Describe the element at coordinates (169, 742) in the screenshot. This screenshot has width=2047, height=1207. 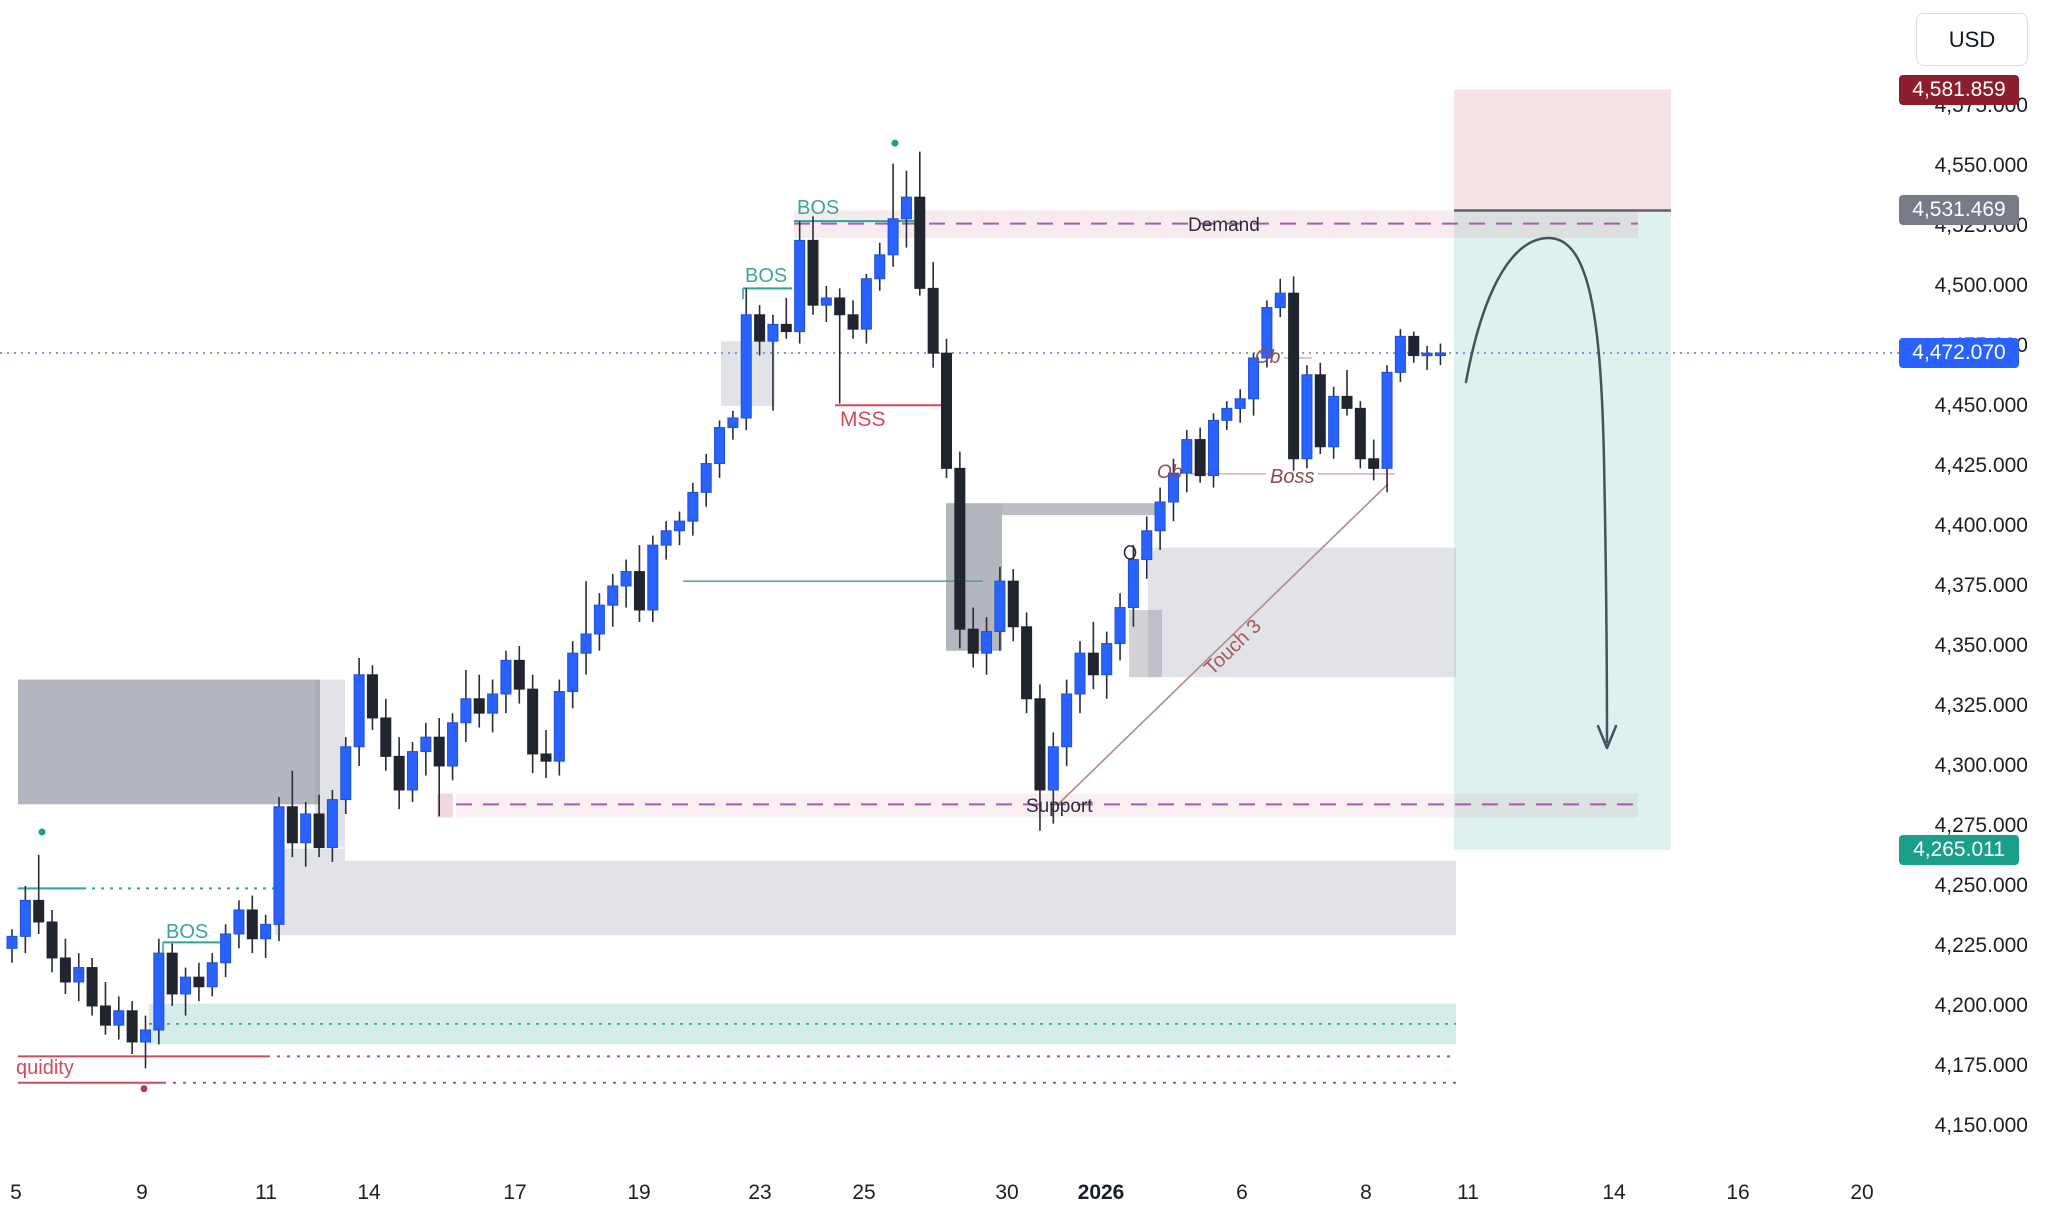
I see `left-dark-box` at that location.